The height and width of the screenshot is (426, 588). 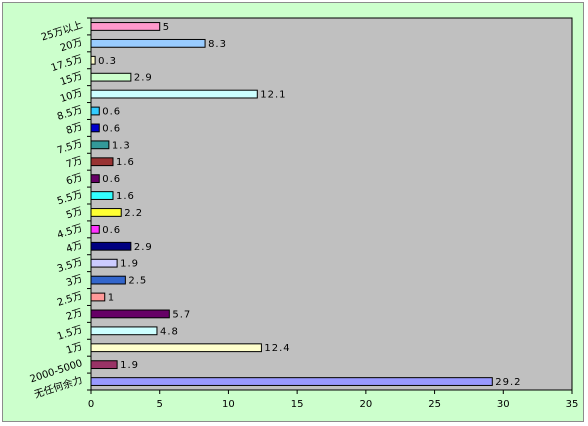 What do you see at coordinates (70, 198) in the screenshot?
I see `category-label: 5.5万` at bounding box center [70, 198].